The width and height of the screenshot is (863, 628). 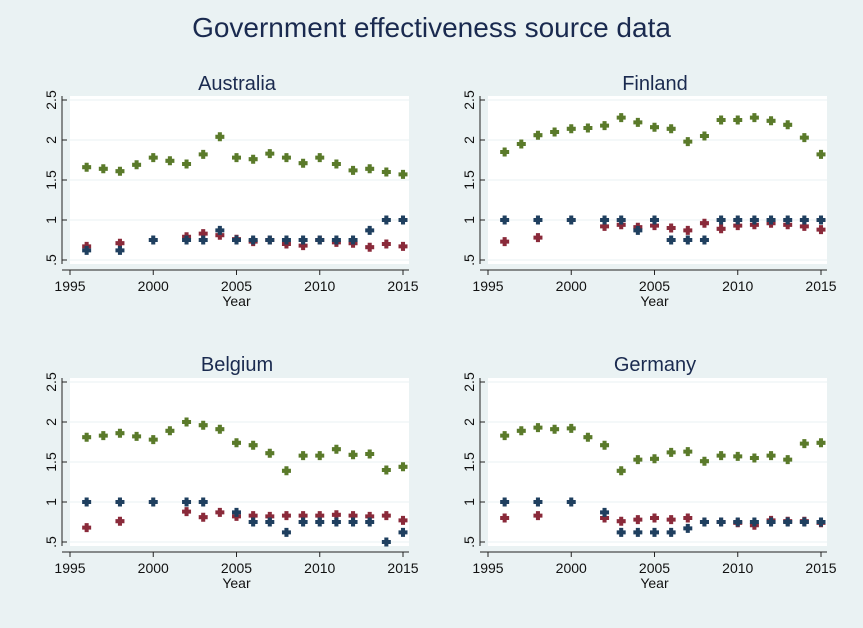 I want to click on y-tick-label: 2, so click(x=469, y=140).